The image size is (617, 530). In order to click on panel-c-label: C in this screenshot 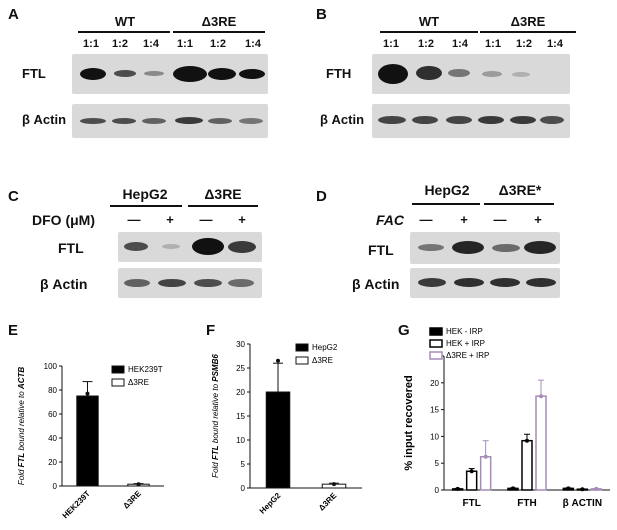, I will do `click(13, 196)`.